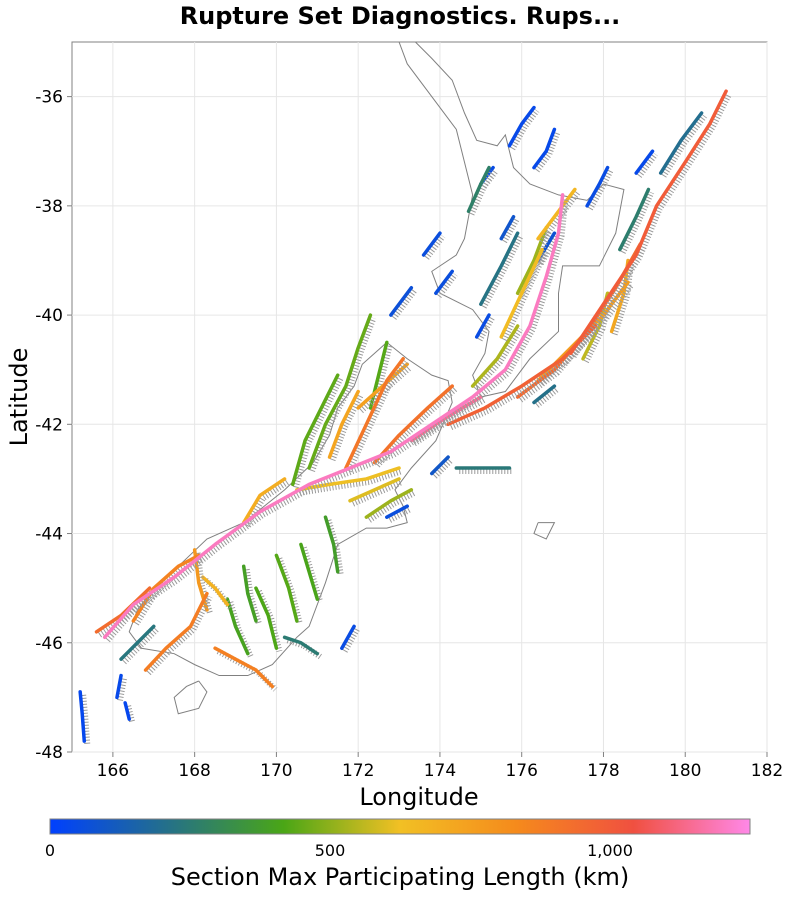 This screenshot has width=800, height=899. Describe the element at coordinates (610, 850) in the screenshot. I see `colorbar-tick-label: 1,000` at that location.